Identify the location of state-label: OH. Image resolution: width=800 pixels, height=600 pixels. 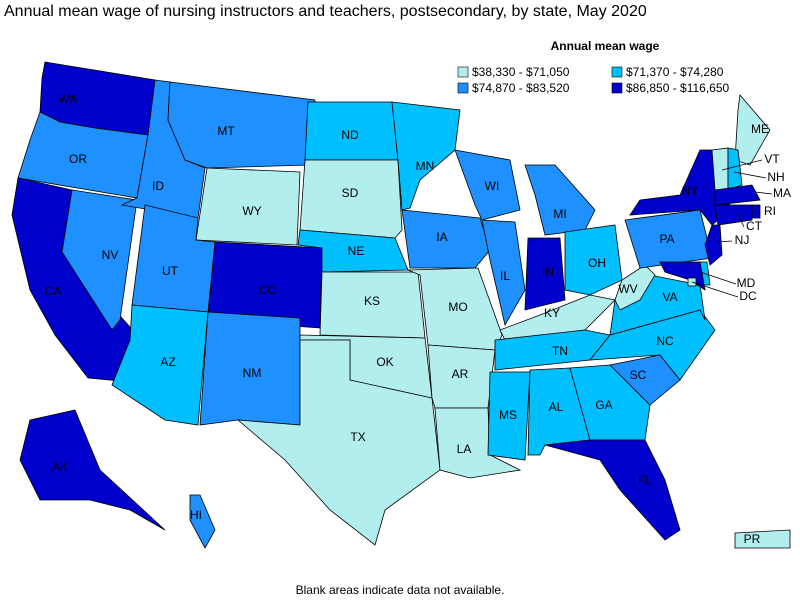
(597, 263).